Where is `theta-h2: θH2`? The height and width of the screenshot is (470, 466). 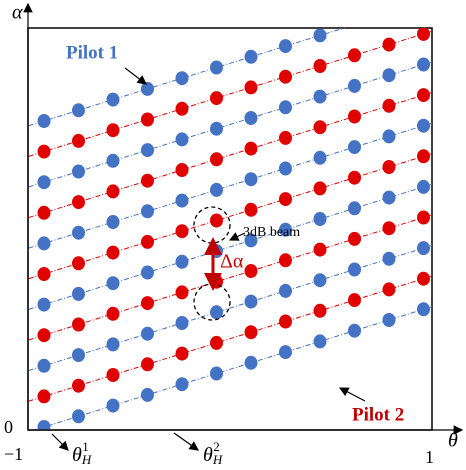
theta-h2: θH2 is located at coordinates (213, 453).